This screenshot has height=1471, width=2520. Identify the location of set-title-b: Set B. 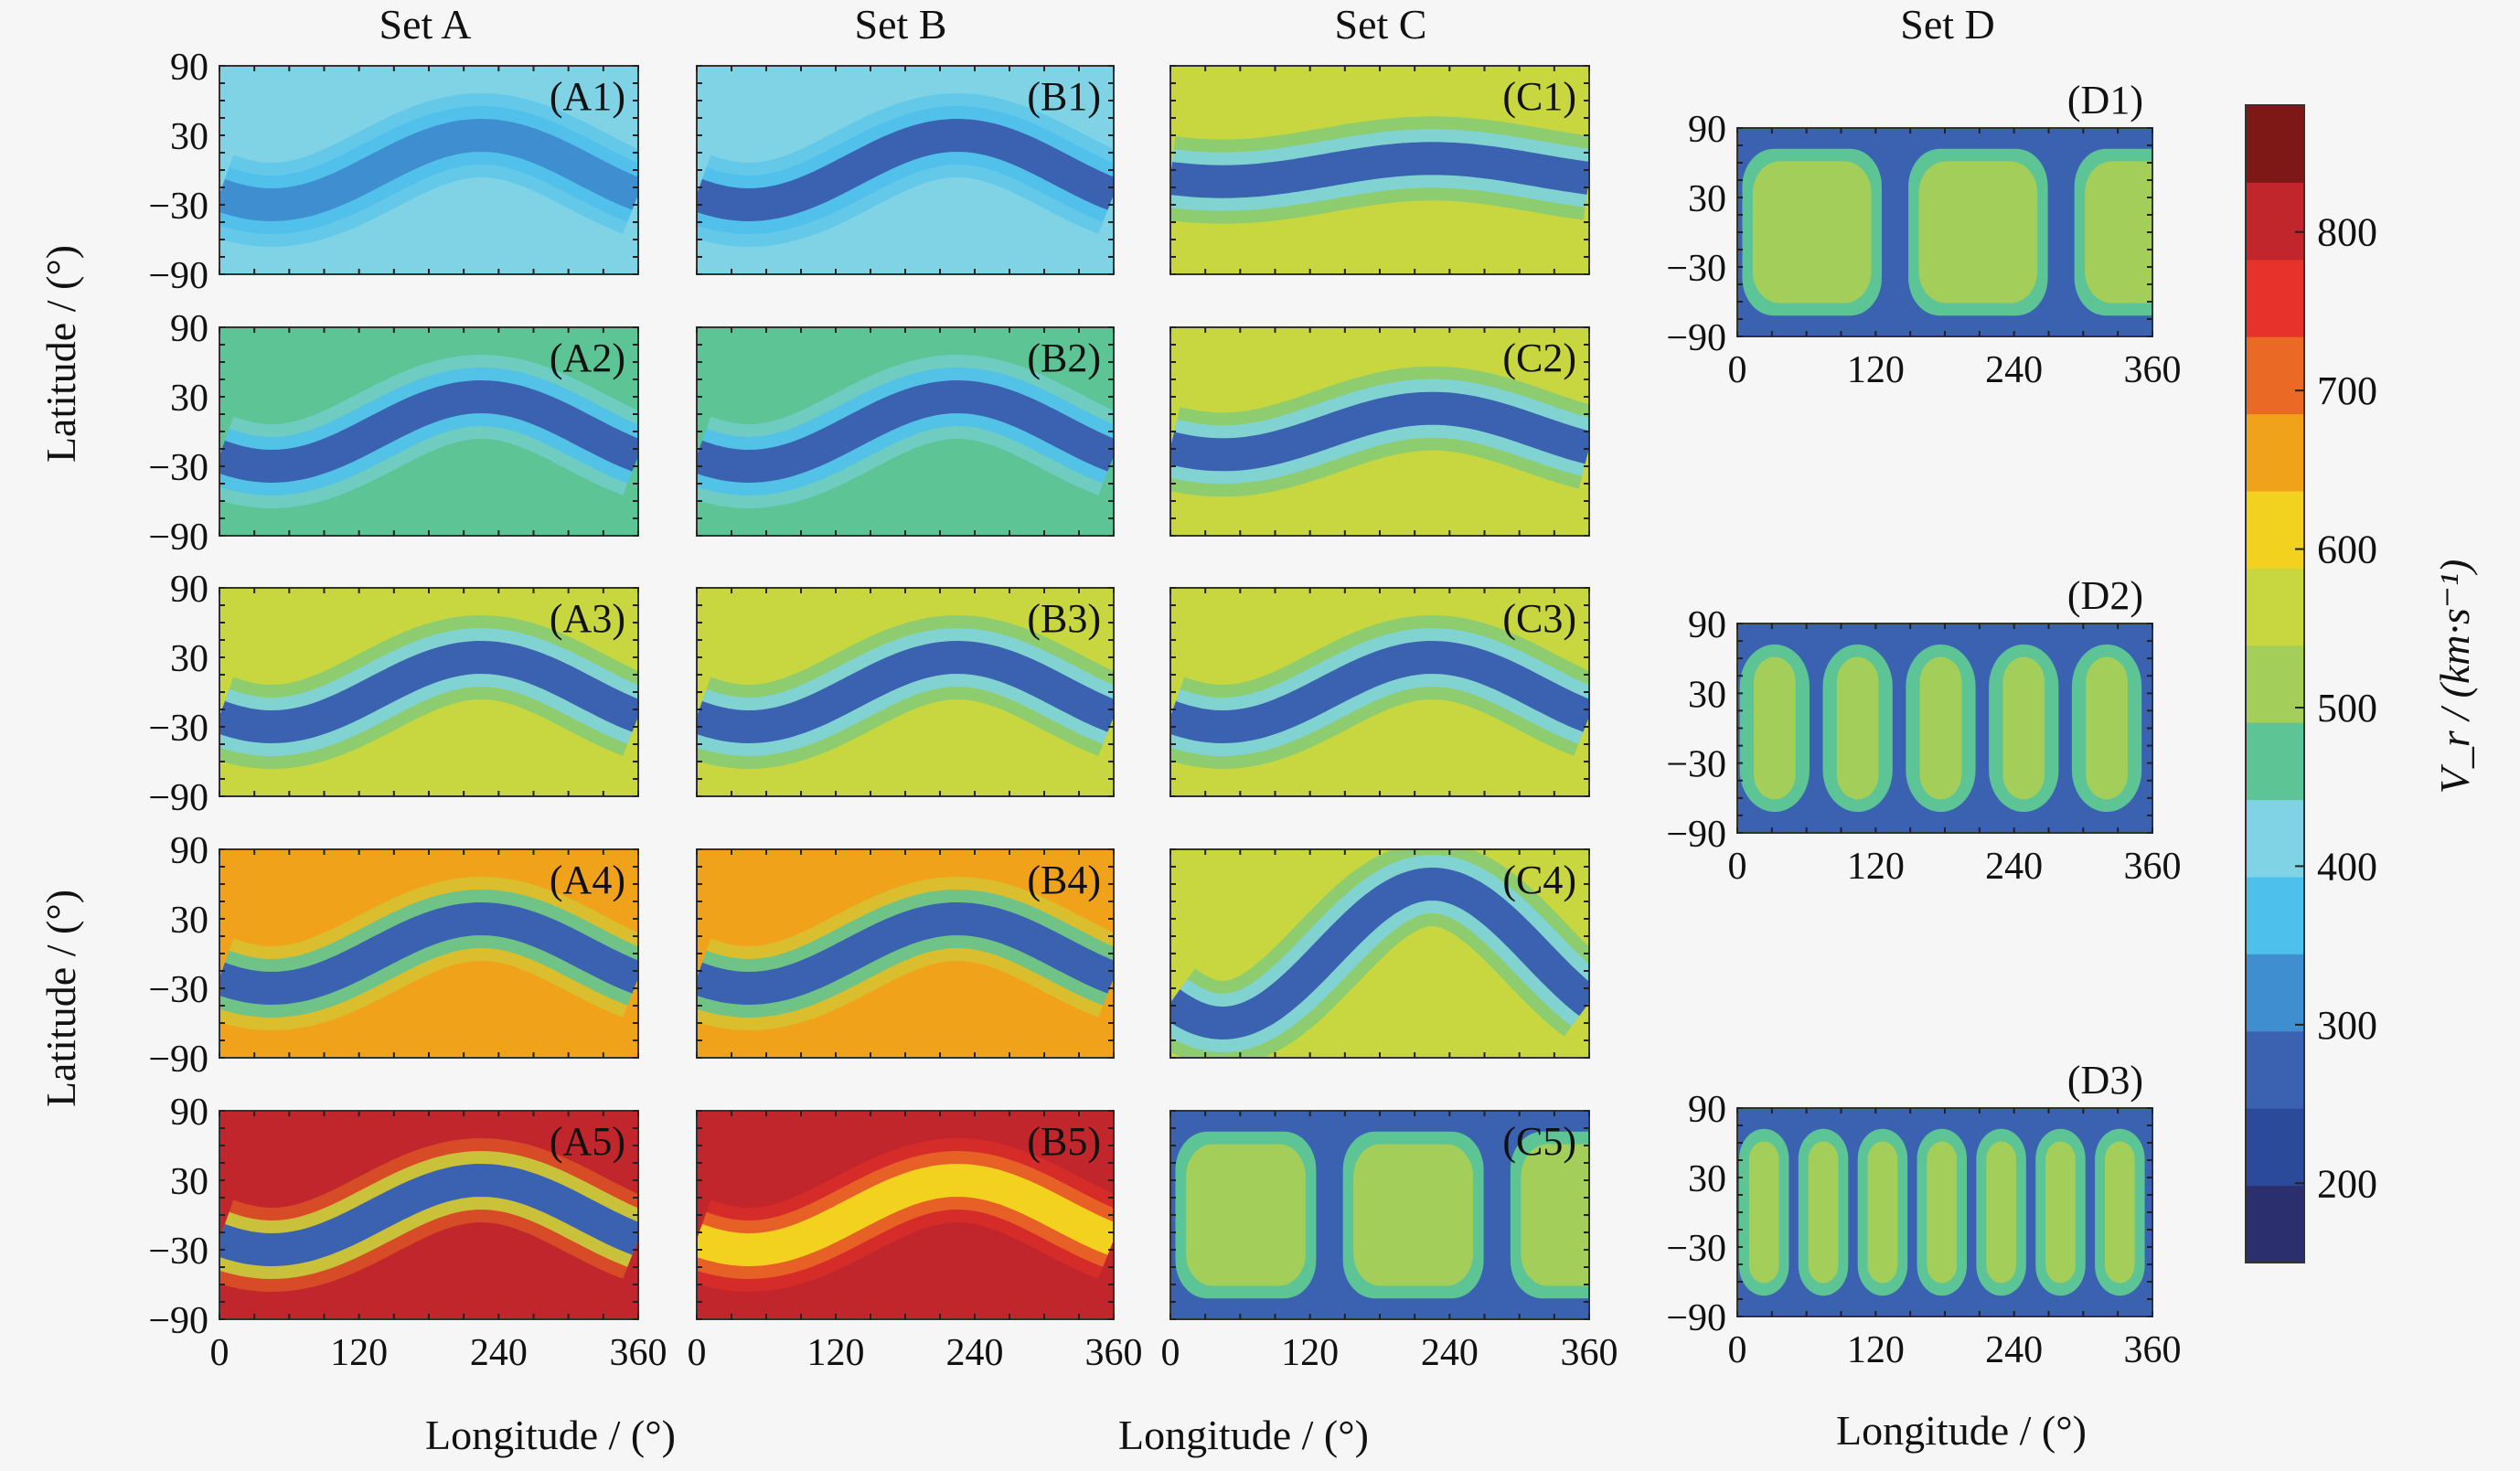
(901, 24).